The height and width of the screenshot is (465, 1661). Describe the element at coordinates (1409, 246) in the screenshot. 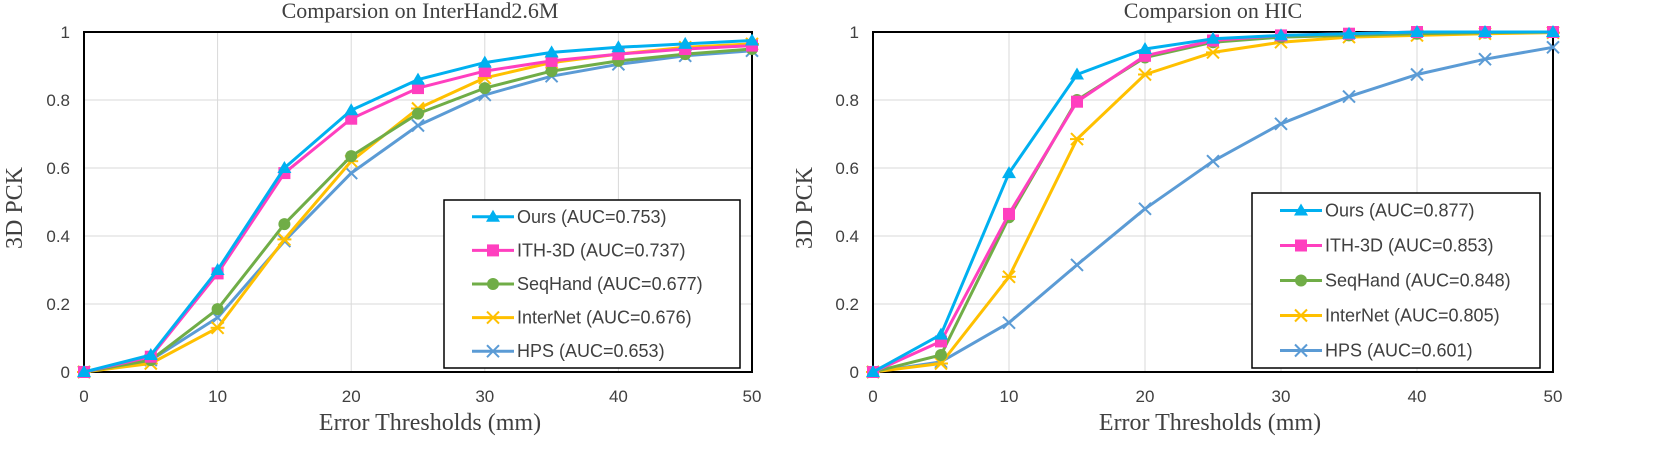

I see `legend-label: ITH-3D (AUC=0.853)` at that location.